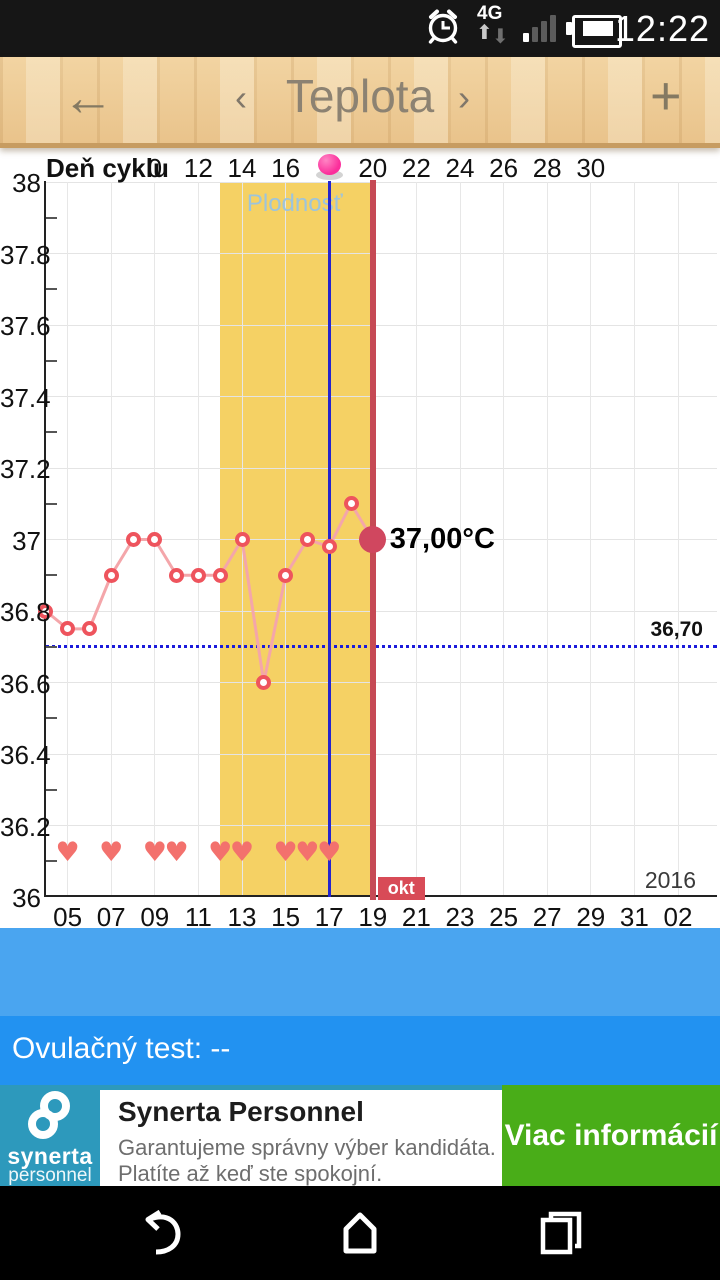 The image size is (720, 1280). I want to click on date-tick-label: 05, so click(68, 917).